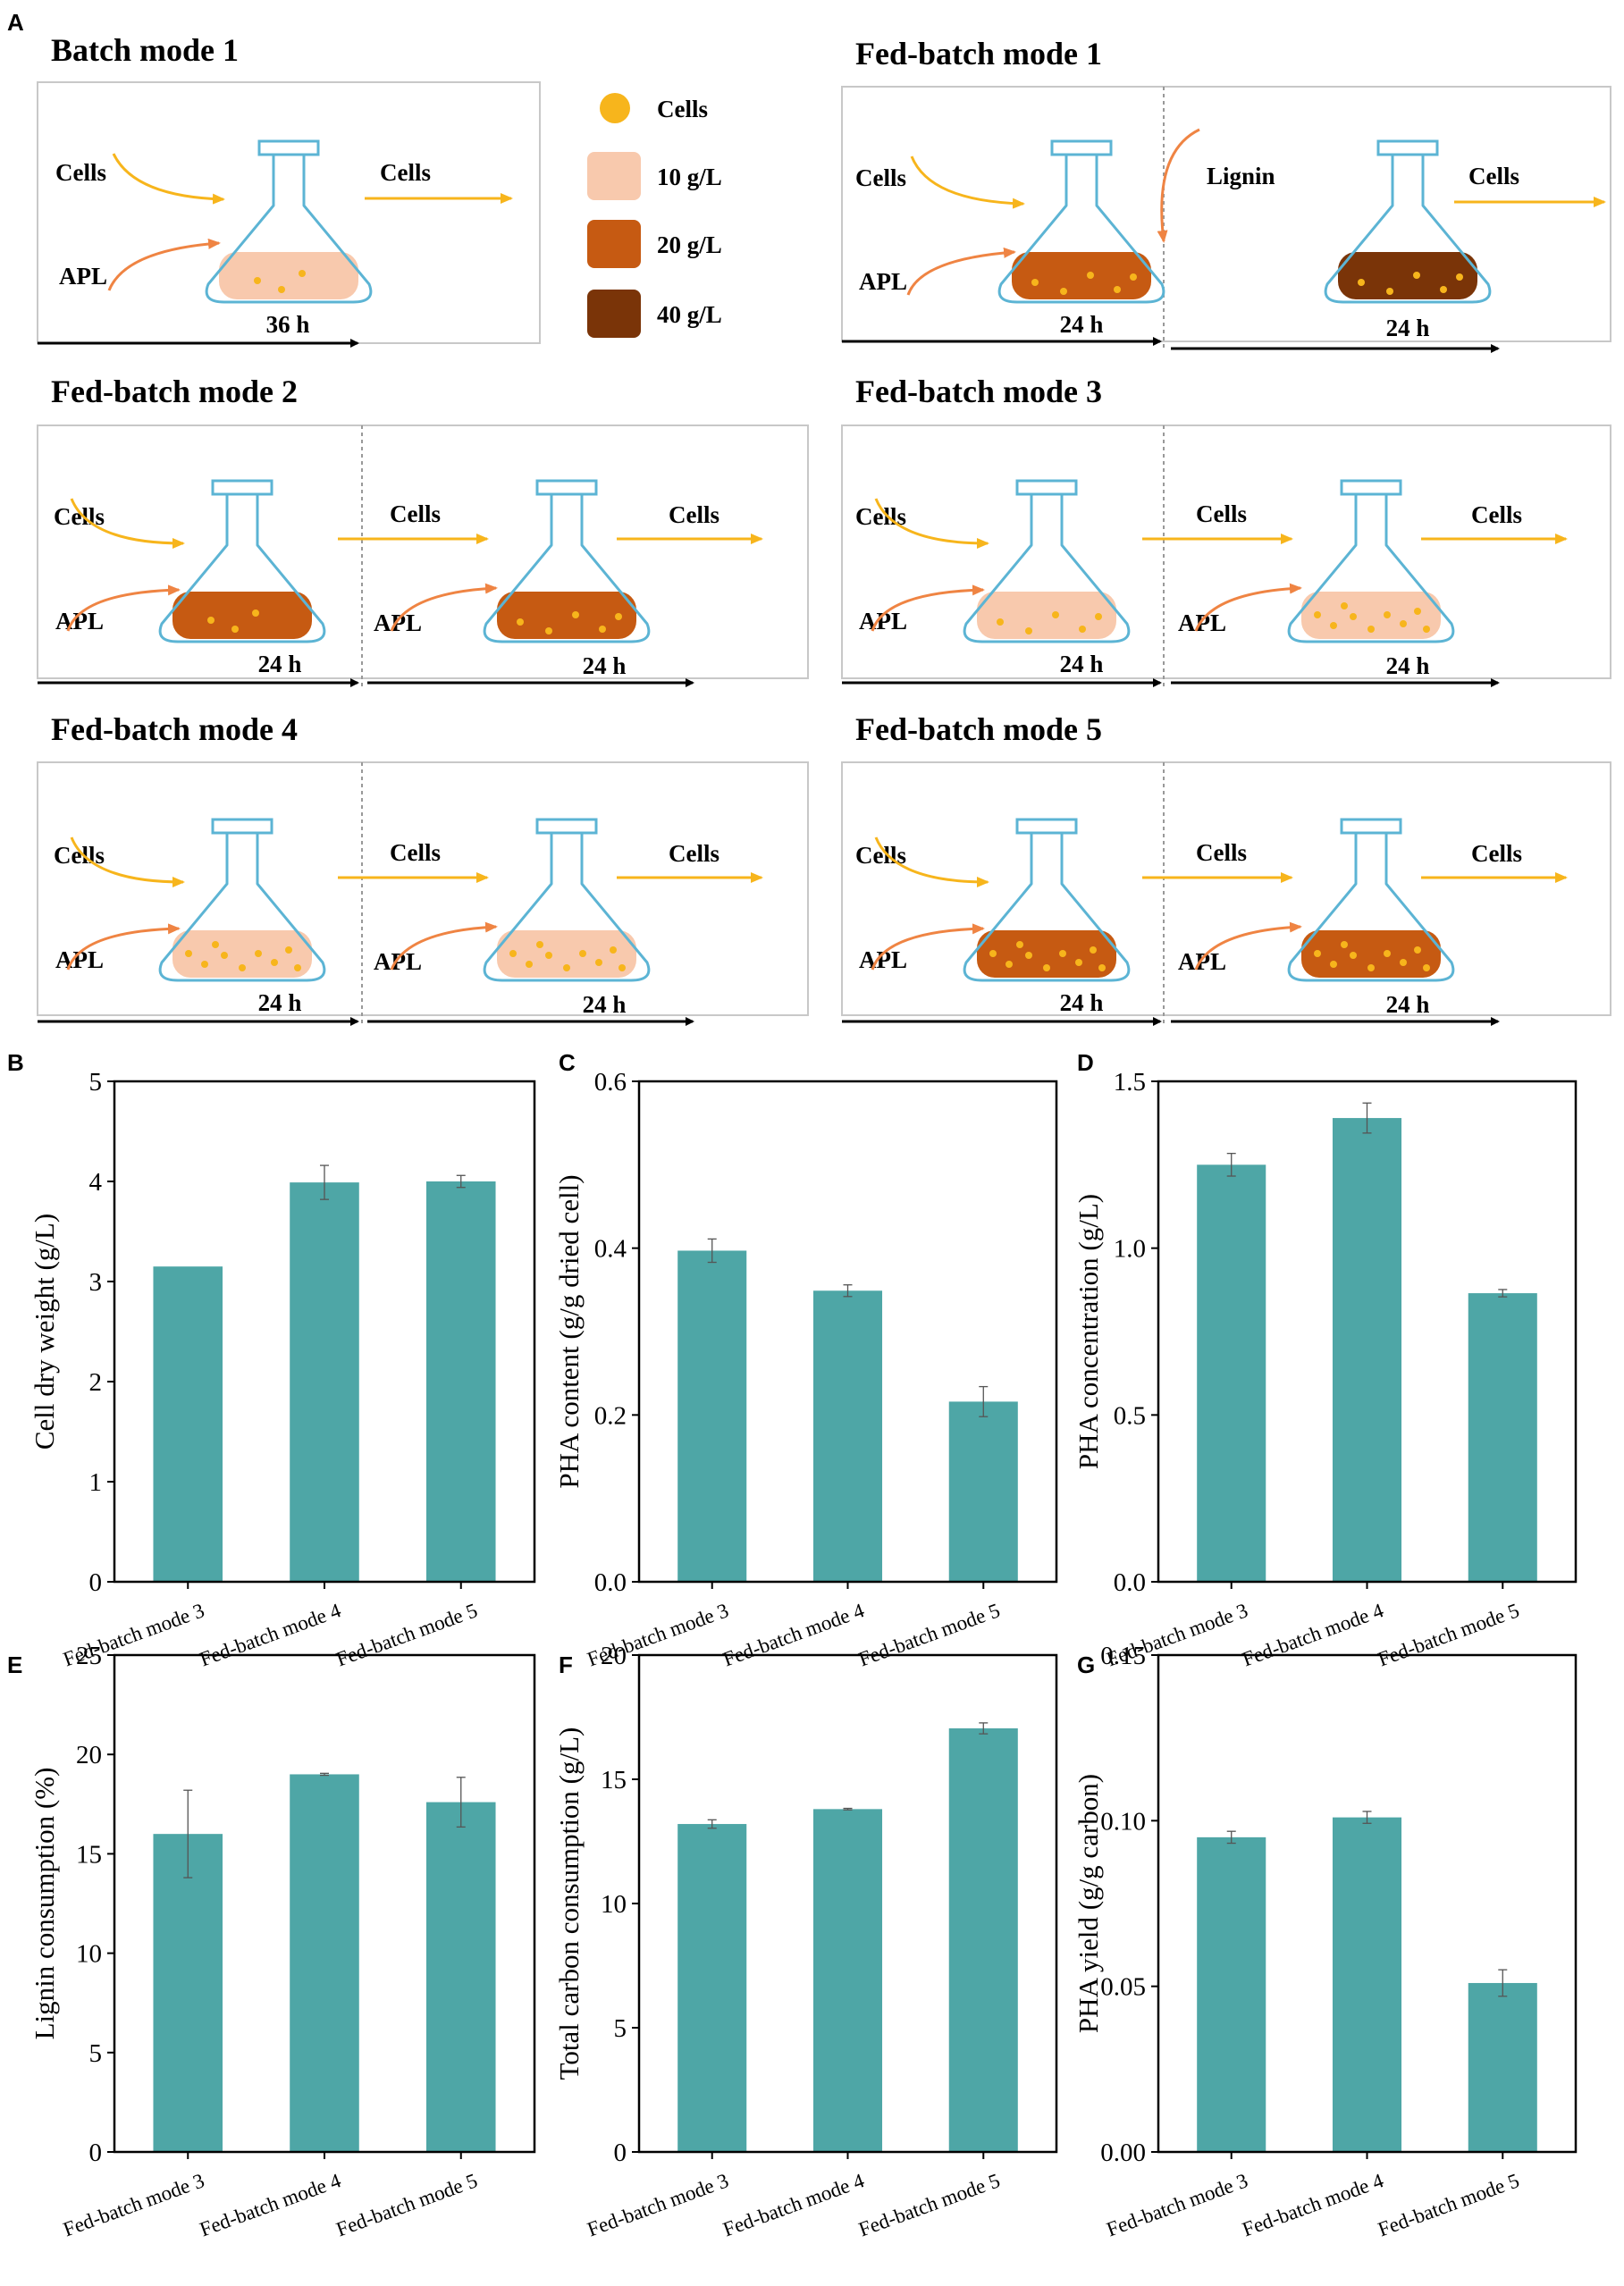 This screenshot has height=2286, width=1624. I want to click on y-axis-label: PHA concentration (g/L), so click(1088, 1332).